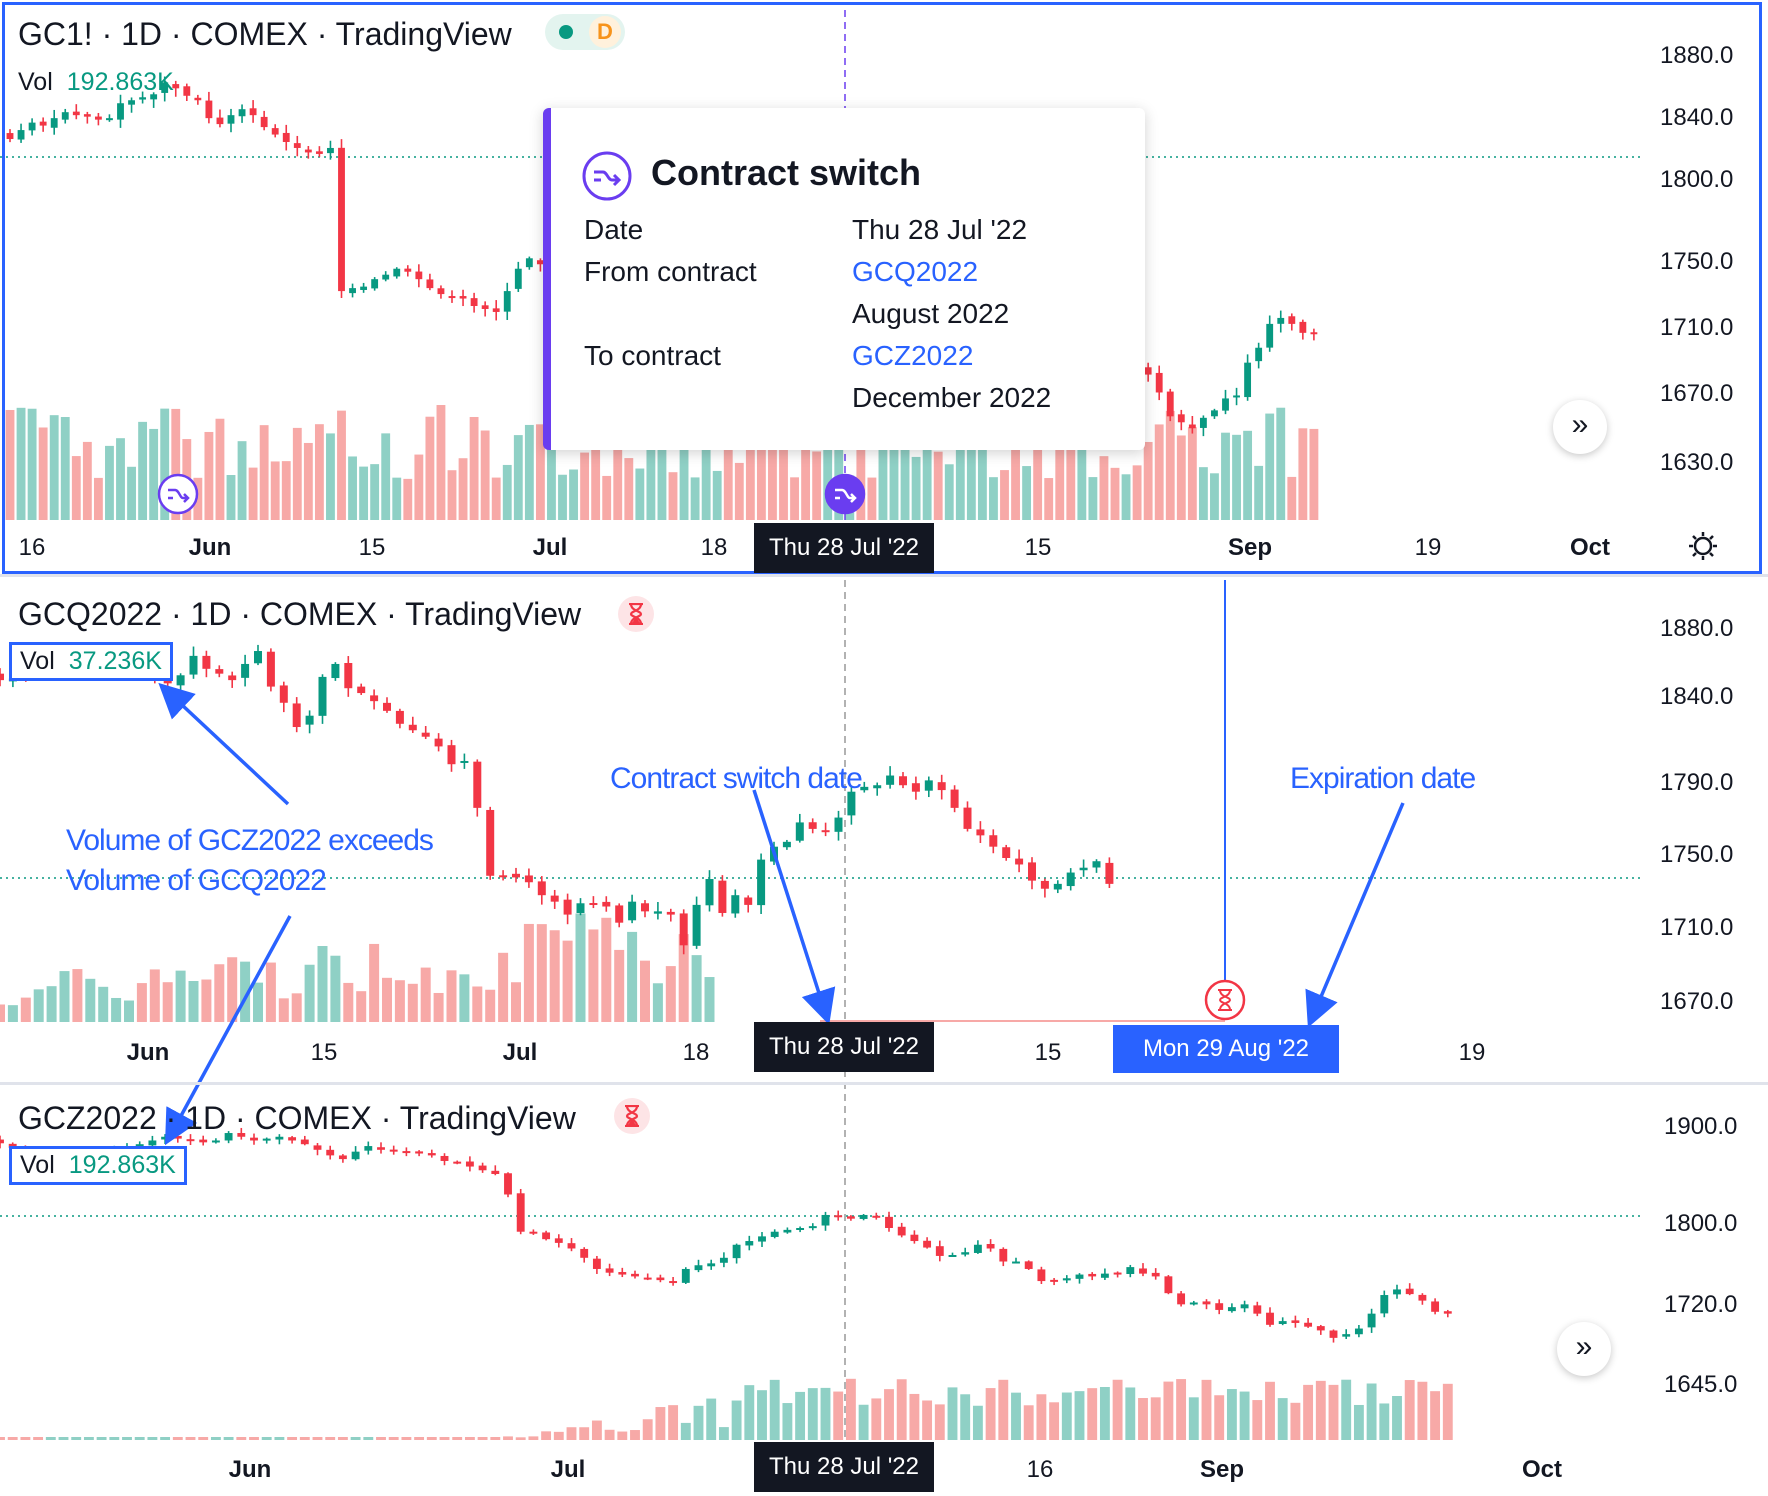  Describe the element at coordinates (915, 271) in the screenshot. I see `tooltip-from-symbol-link: GCQ2022` at that location.